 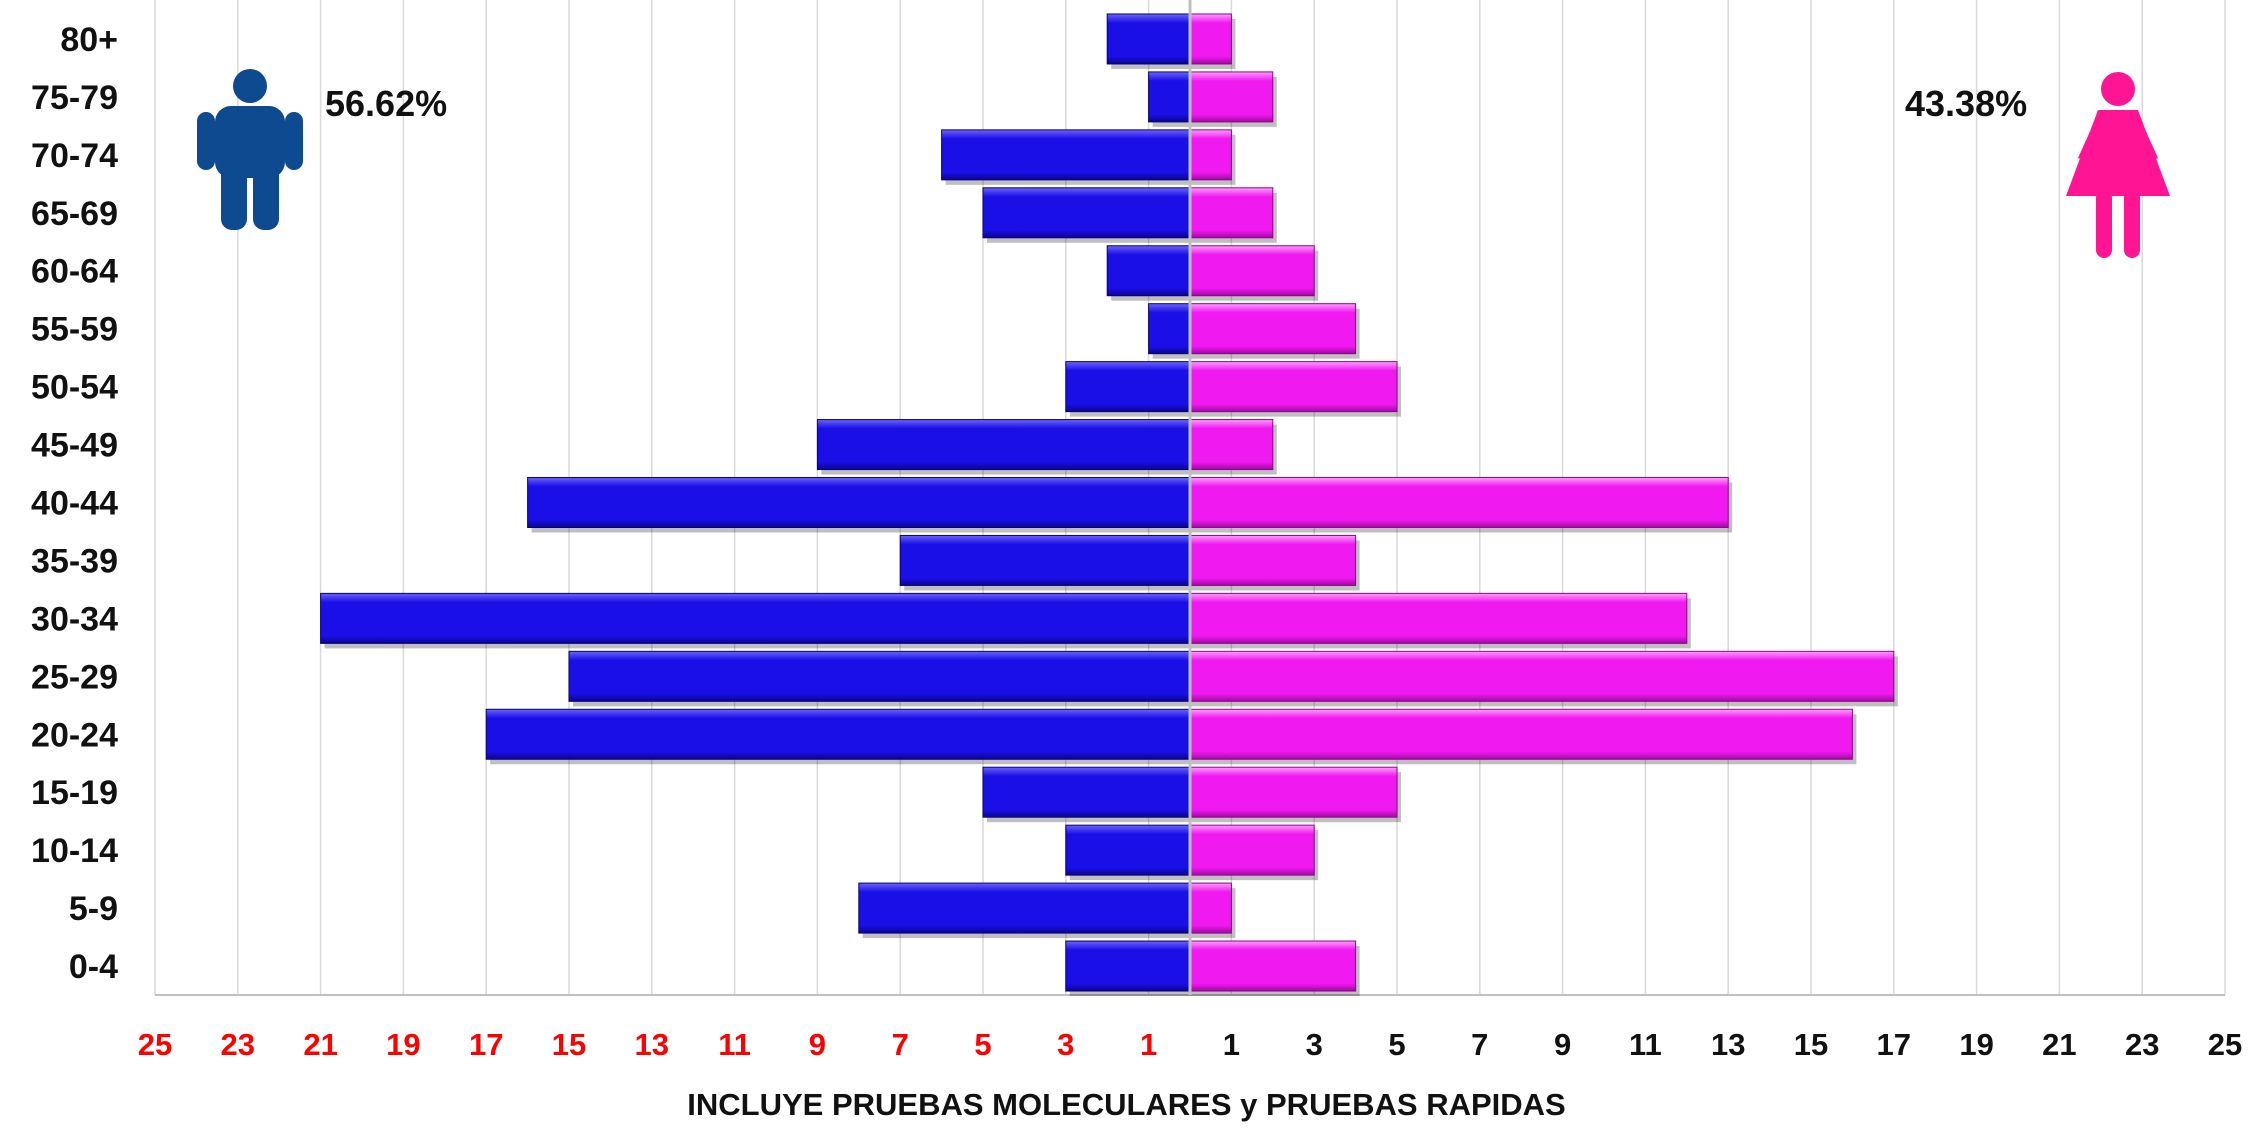 I want to click on category-label: 70-74, so click(x=74, y=156).